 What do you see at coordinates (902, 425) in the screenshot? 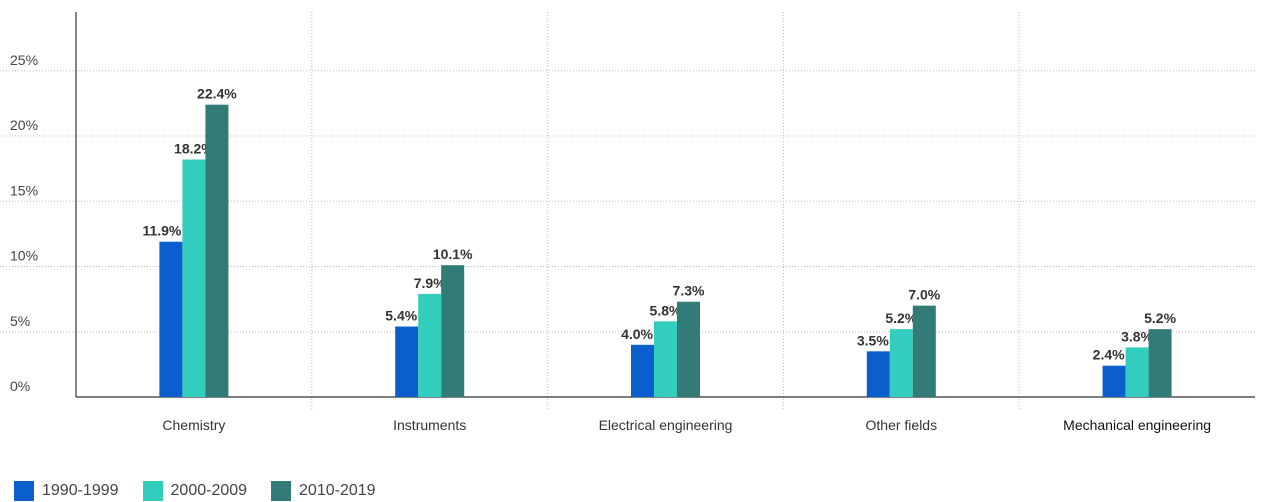
I see `category-label: Other fields` at bounding box center [902, 425].